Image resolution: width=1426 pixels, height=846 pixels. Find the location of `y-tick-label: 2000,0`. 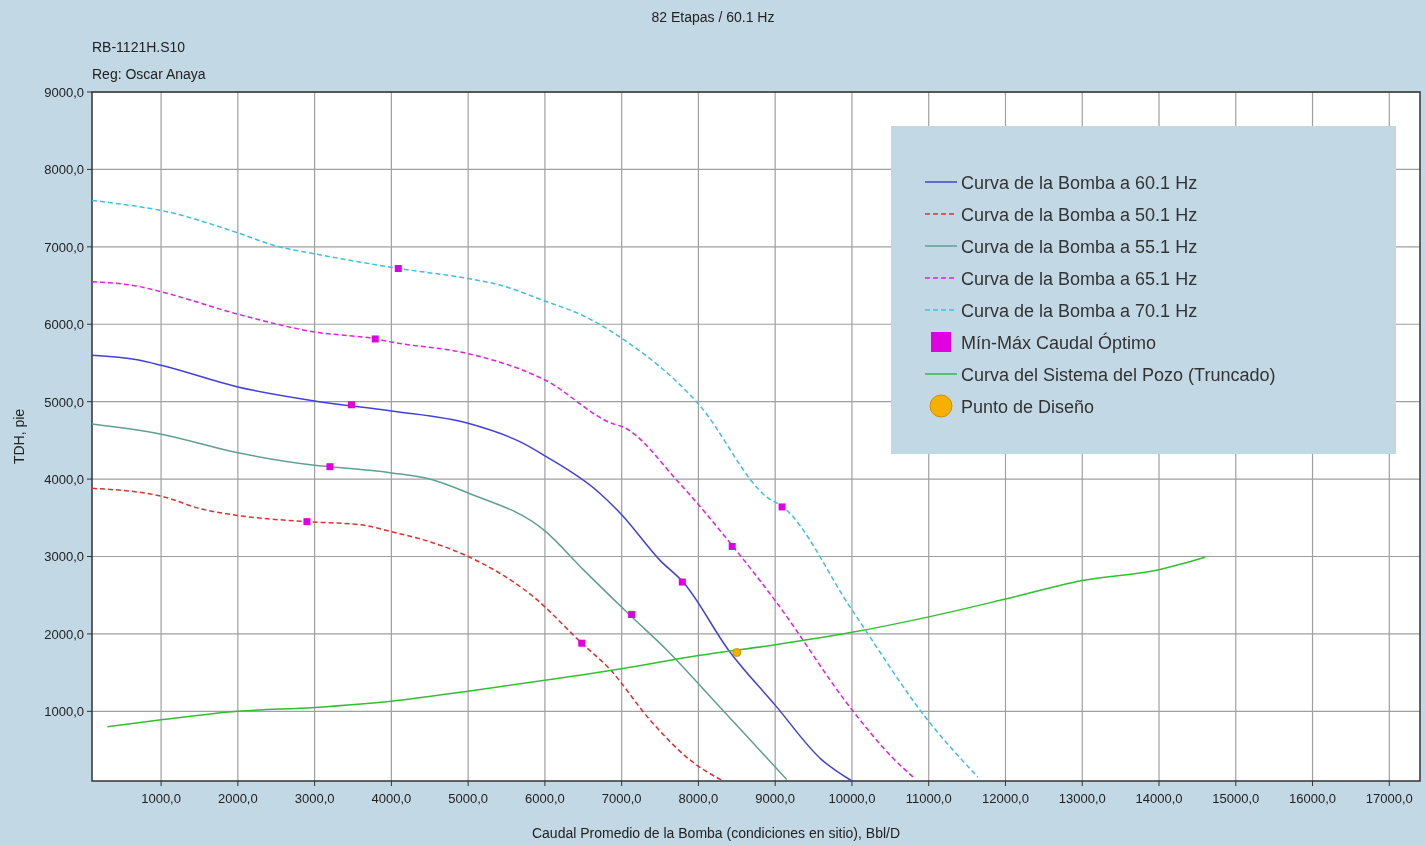

y-tick-label: 2000,0 is located at coordinates (64, 634).